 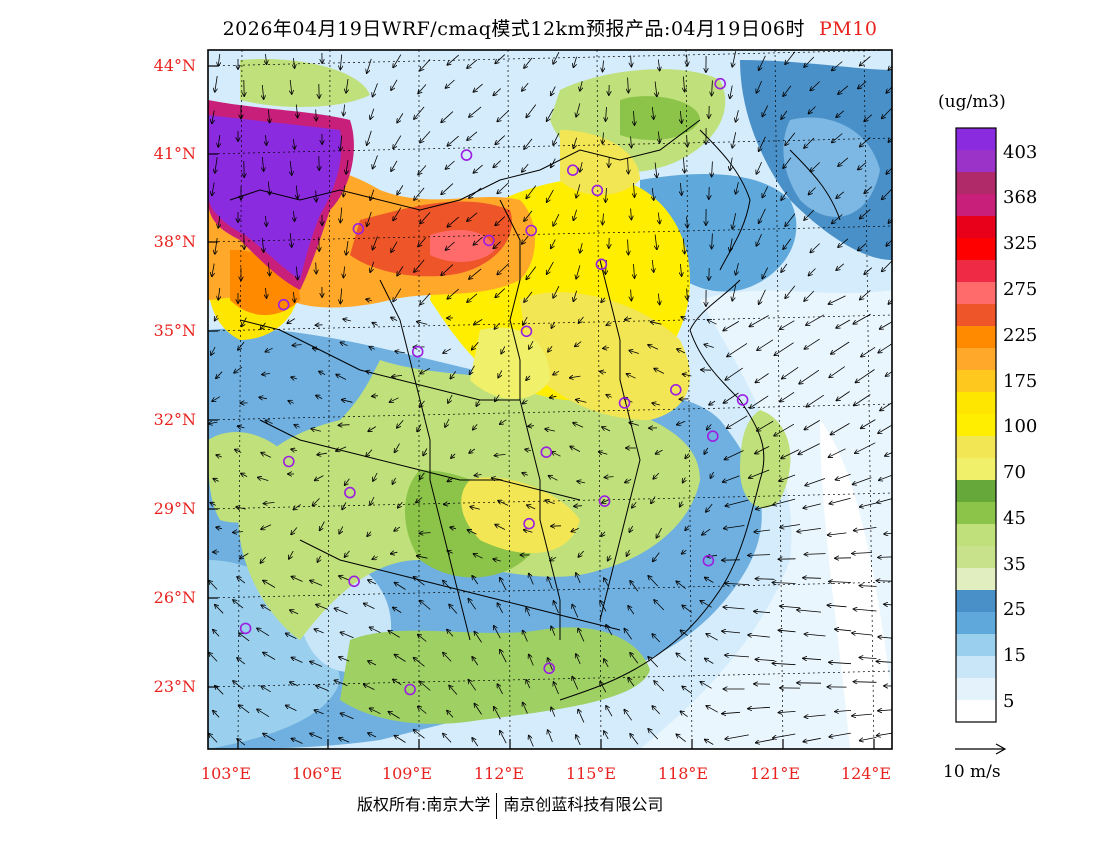 What do you see at coordinates (174, 508) in the screenshot?
I see `lat-label-29: 29°N` at bounding box center [174, 508].